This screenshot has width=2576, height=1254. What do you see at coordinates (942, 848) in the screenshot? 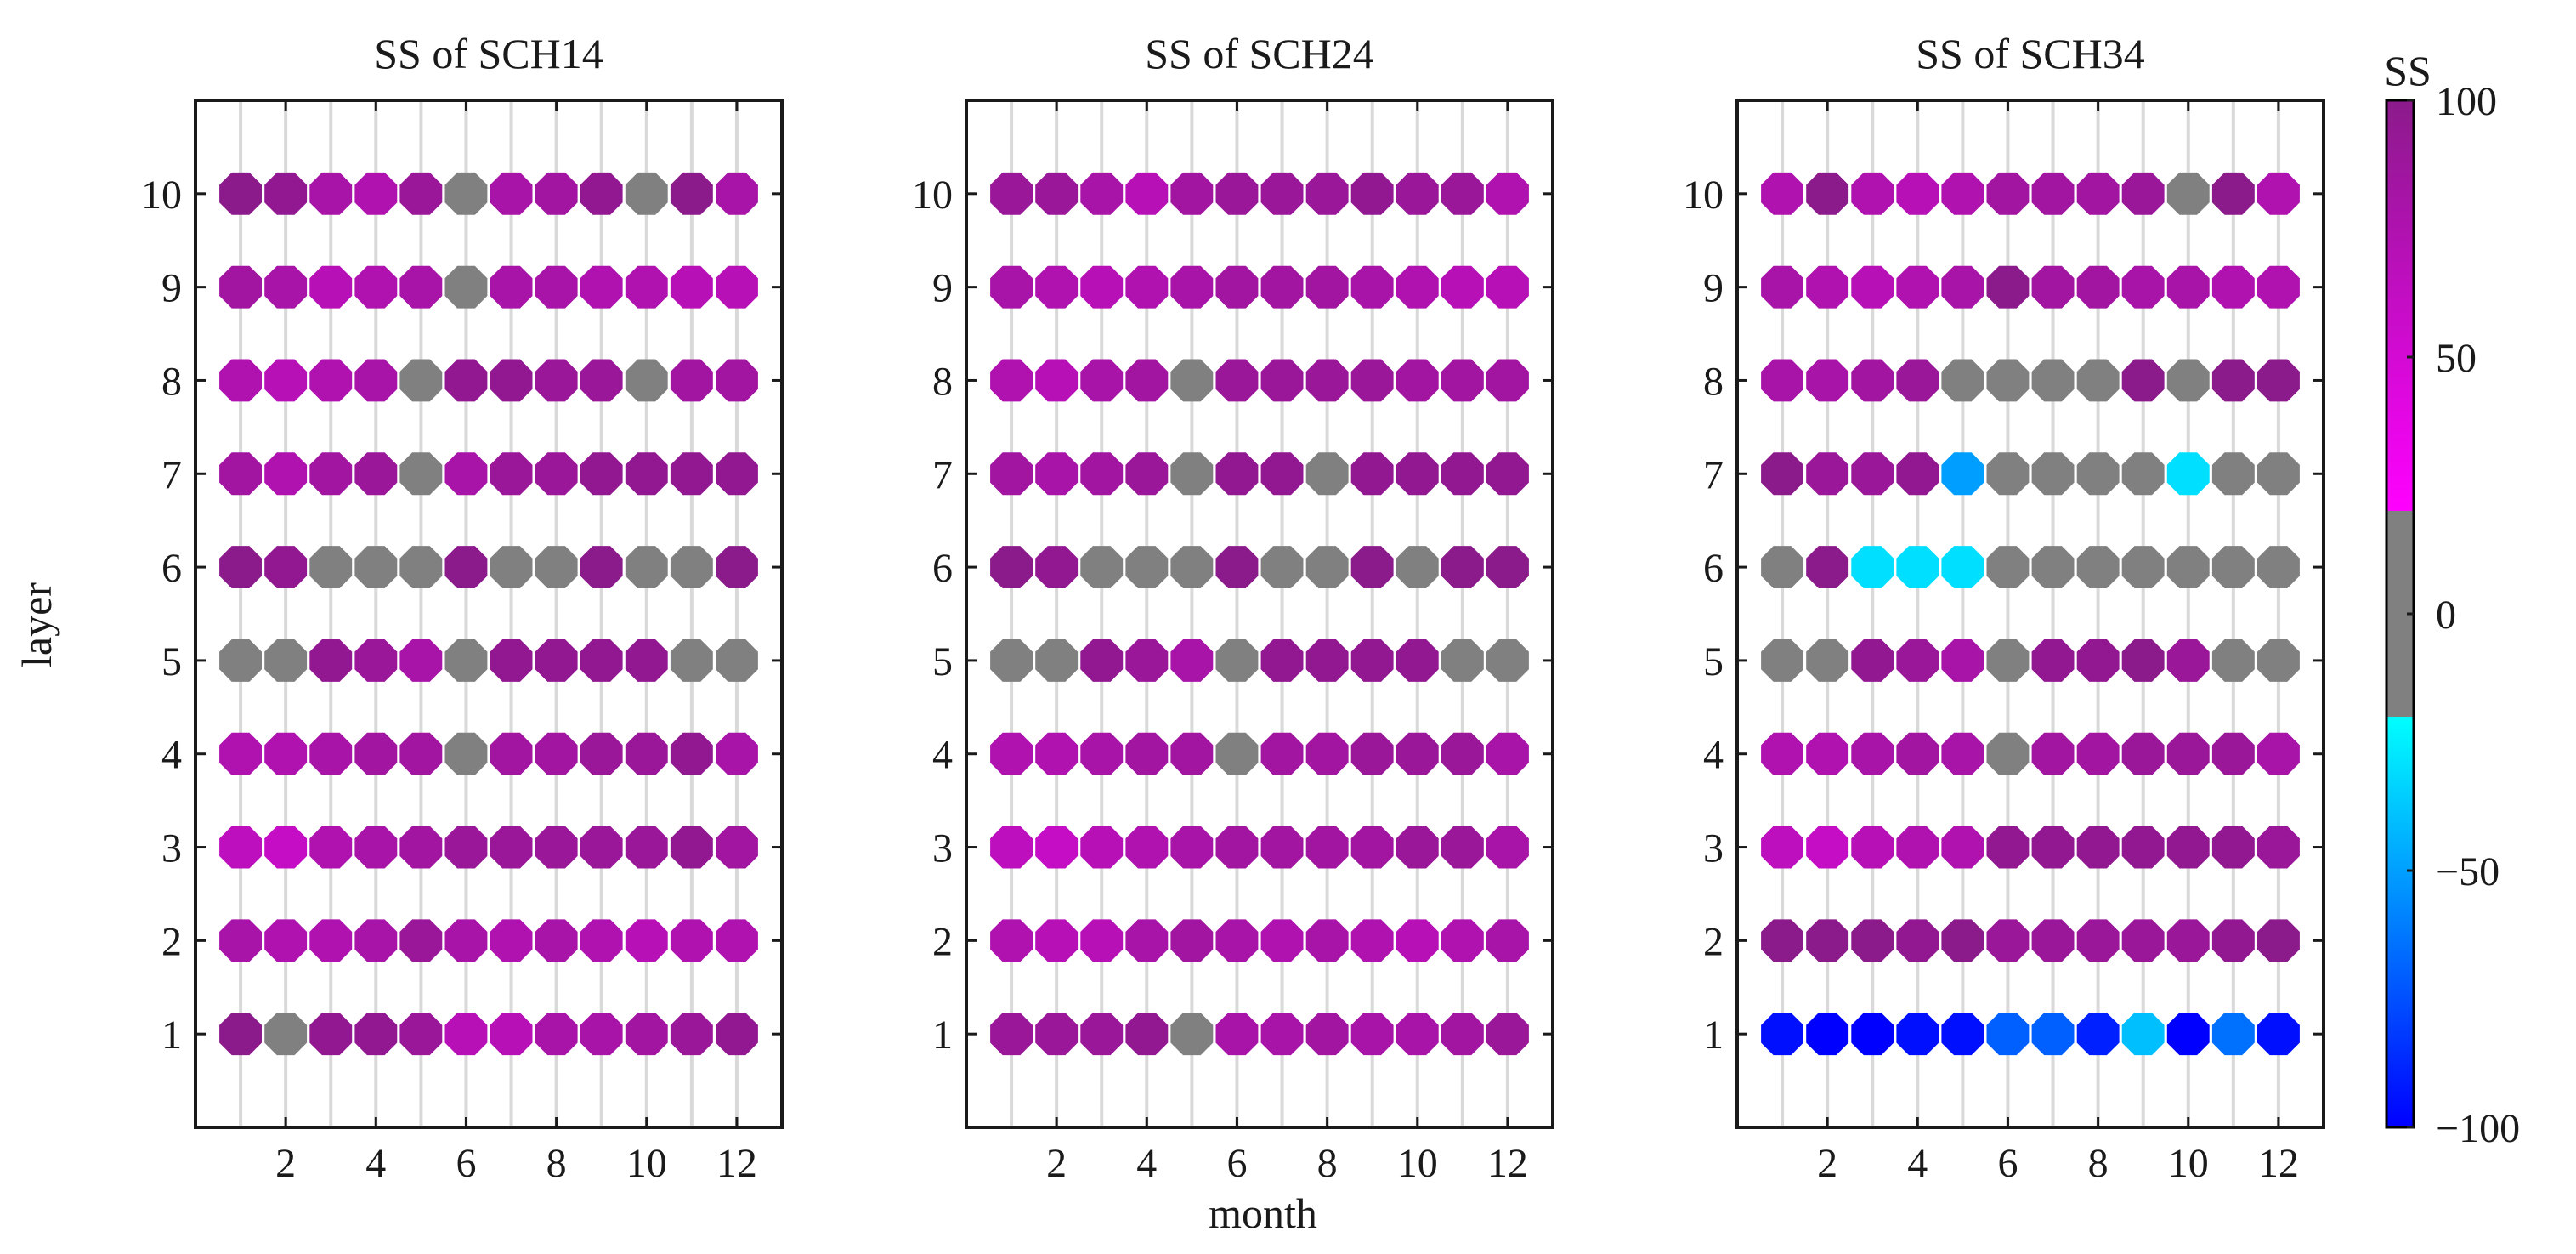
I see `y-tick-label: 3` at bounding box center [942, 848].